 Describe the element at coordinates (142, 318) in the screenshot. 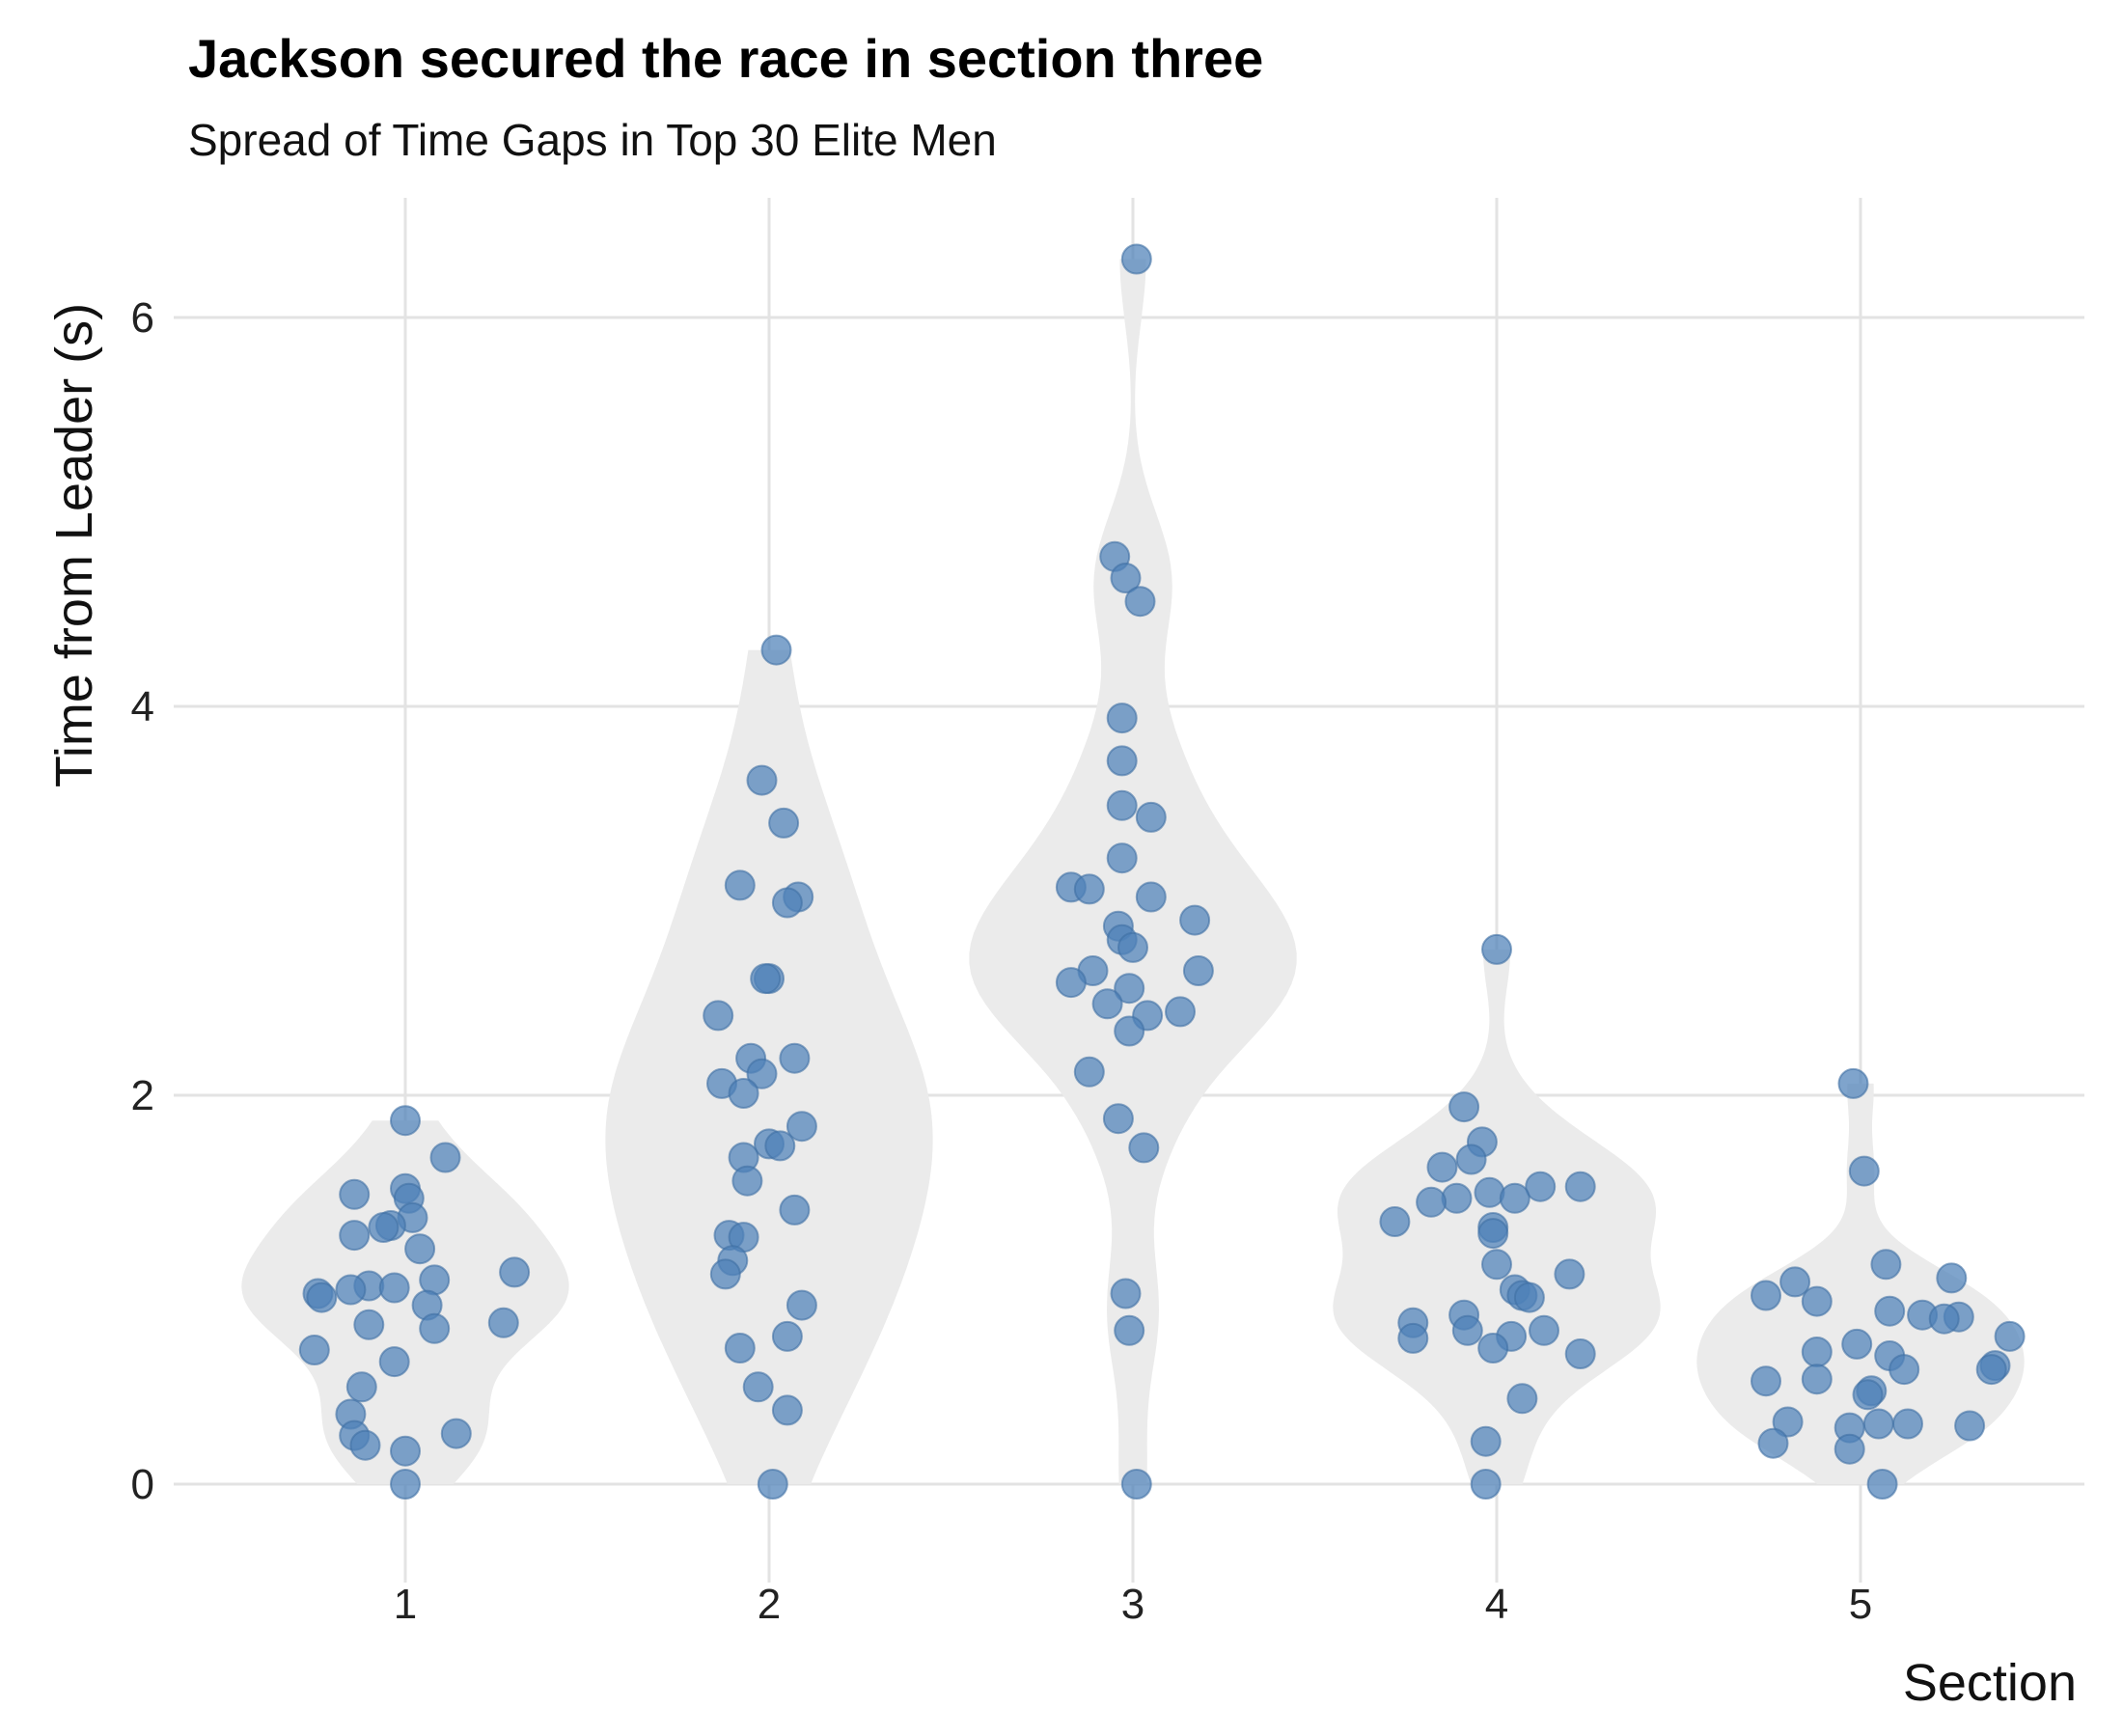

I see `y-tick-label: 6` at that location.